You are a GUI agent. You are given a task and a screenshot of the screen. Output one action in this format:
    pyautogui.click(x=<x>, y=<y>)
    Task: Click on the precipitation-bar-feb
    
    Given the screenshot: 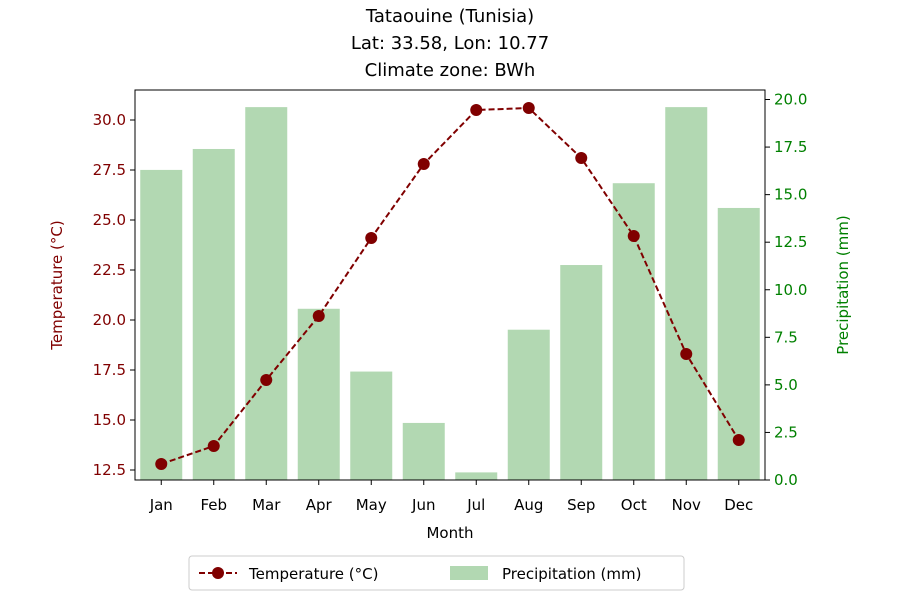 What is the action you would take?
    pyautogui.click(x=213, y=314)
    